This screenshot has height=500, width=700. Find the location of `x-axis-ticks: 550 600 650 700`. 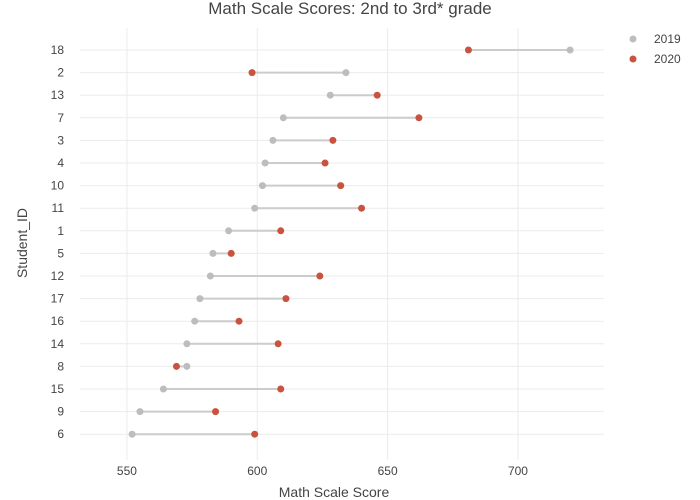

x-axis-ticks: 550 600 650 700 is located at coordinates (322, 471).